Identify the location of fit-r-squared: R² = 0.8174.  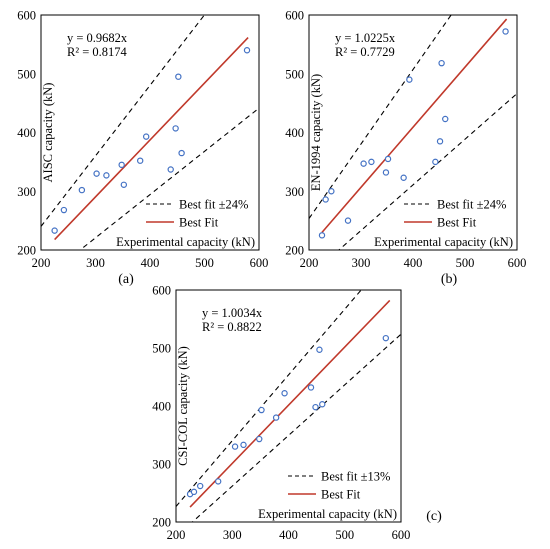
(97, 52).